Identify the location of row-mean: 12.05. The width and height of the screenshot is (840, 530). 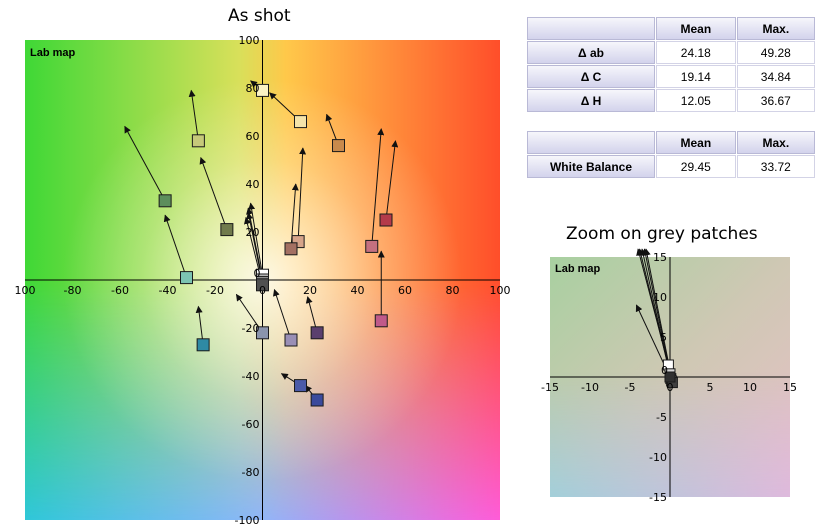
(696, 100).